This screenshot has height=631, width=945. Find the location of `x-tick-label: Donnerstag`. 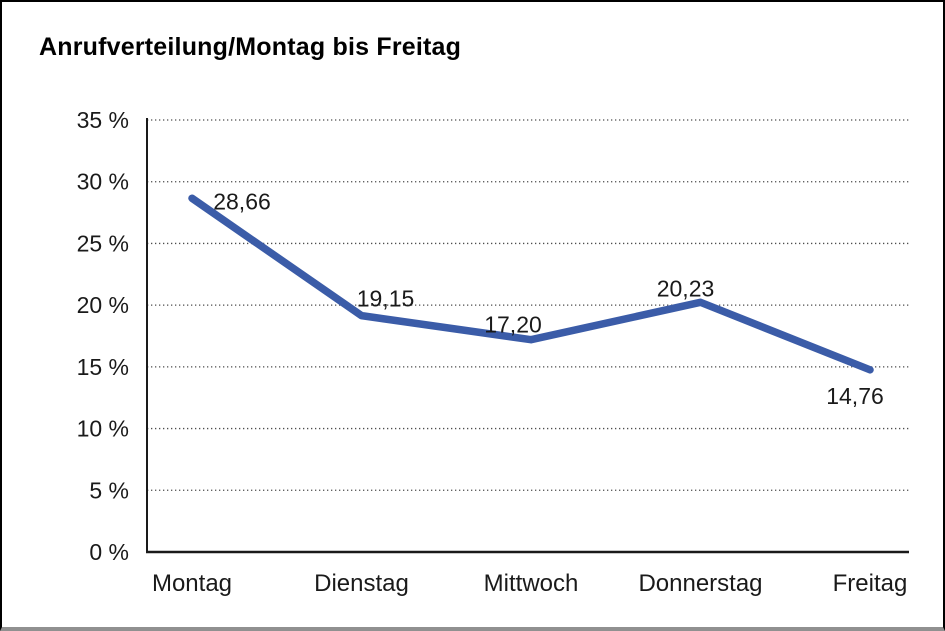

x-tick-label: Donnerstag is located at coordinates (700, 583).